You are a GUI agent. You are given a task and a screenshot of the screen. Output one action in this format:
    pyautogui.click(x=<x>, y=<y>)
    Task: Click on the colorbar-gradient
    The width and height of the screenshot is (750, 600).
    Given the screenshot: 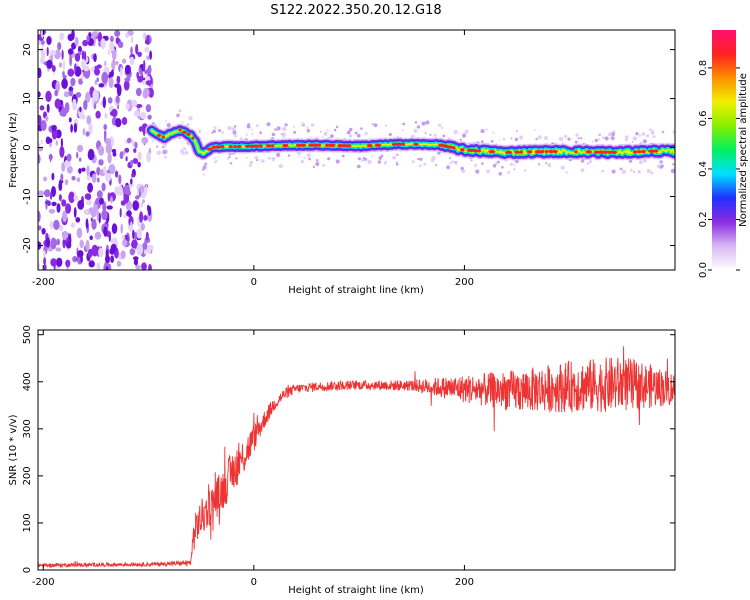 What is the action you would take?
    pyautogui.click(x=724, y=150)
    